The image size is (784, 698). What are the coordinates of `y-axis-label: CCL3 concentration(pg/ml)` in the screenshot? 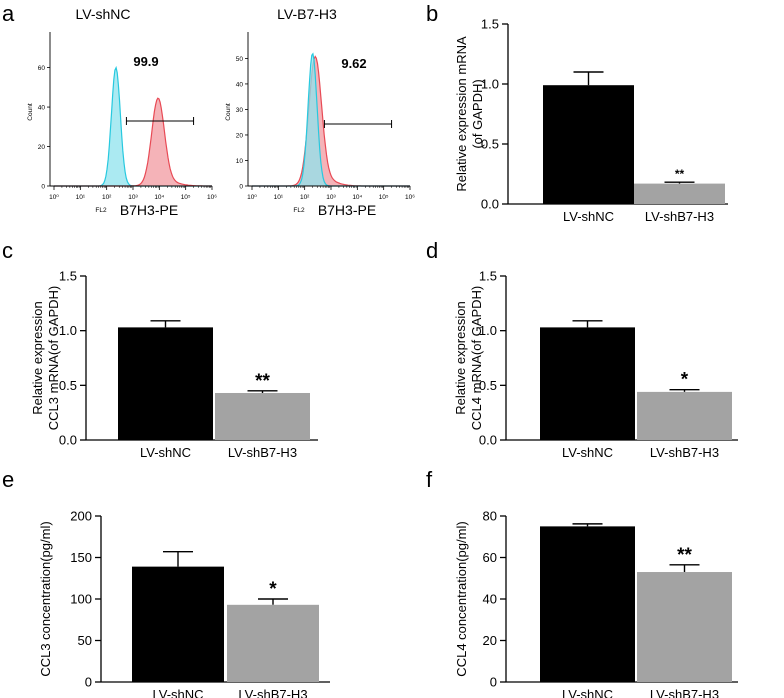 It's located at (45, 598).